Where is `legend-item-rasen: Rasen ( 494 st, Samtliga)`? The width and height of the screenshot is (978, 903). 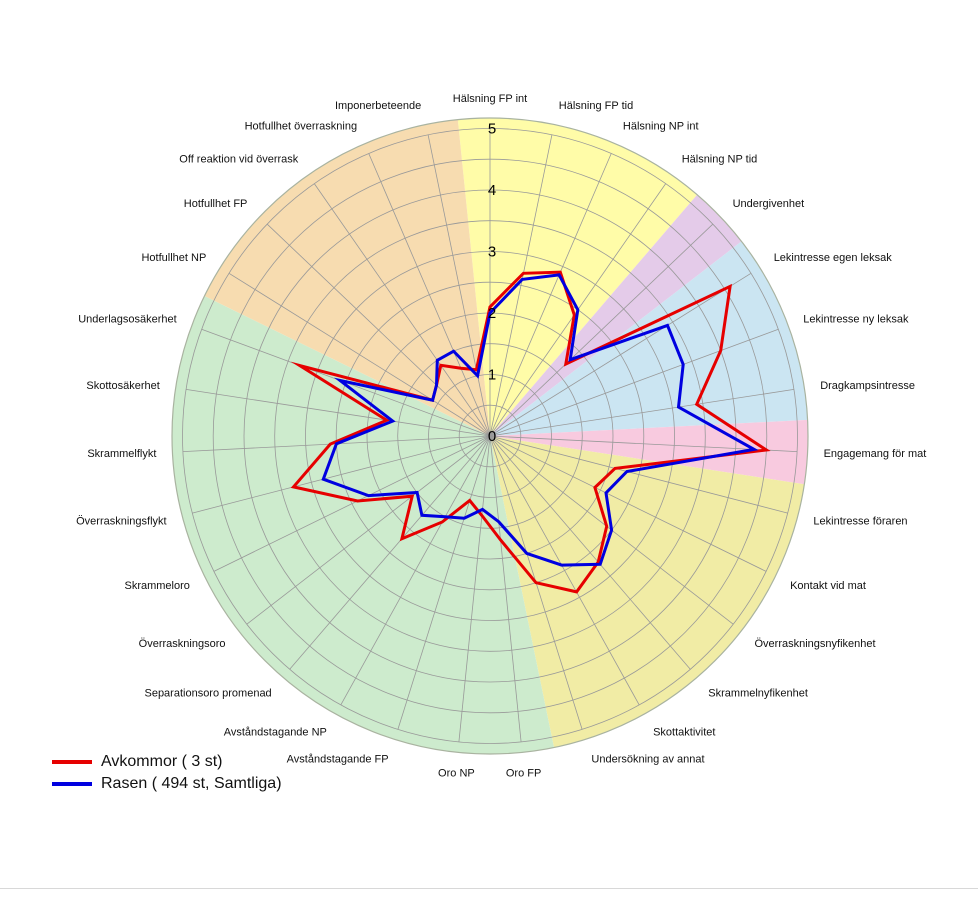
legend-item-rasen: Rasen ( 494 st, Samtliga) is located at coordinates (167, 784).